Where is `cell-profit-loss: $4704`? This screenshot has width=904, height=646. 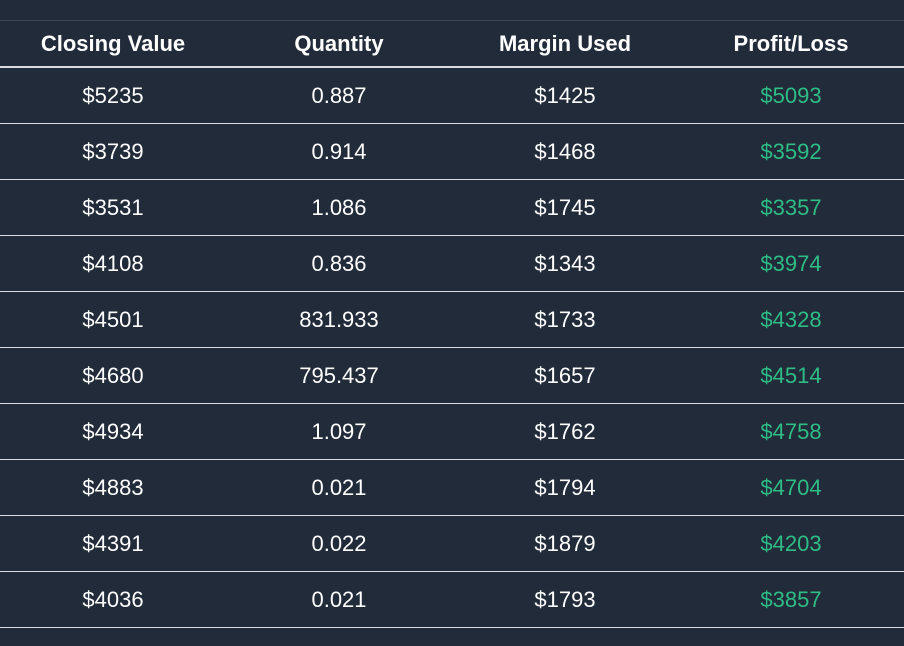 cell-profit-loss: $4704 is located at coordinates (791, 487).